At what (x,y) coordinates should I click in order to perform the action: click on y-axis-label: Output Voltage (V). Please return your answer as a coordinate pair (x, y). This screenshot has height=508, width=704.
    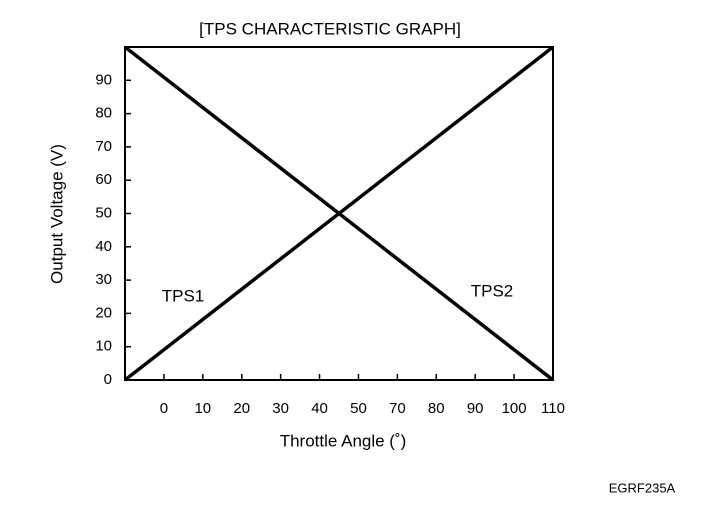
    Looking at the image, I should click on (56, 214).